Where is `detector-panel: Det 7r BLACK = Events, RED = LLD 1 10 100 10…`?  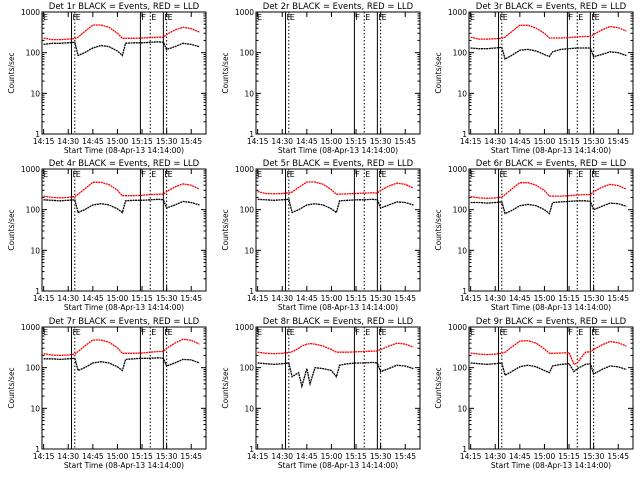 detector-panel: Det 7r BLACK = Events, RED = LLD 1 10 100 10… is located at coordinates (107, 393).